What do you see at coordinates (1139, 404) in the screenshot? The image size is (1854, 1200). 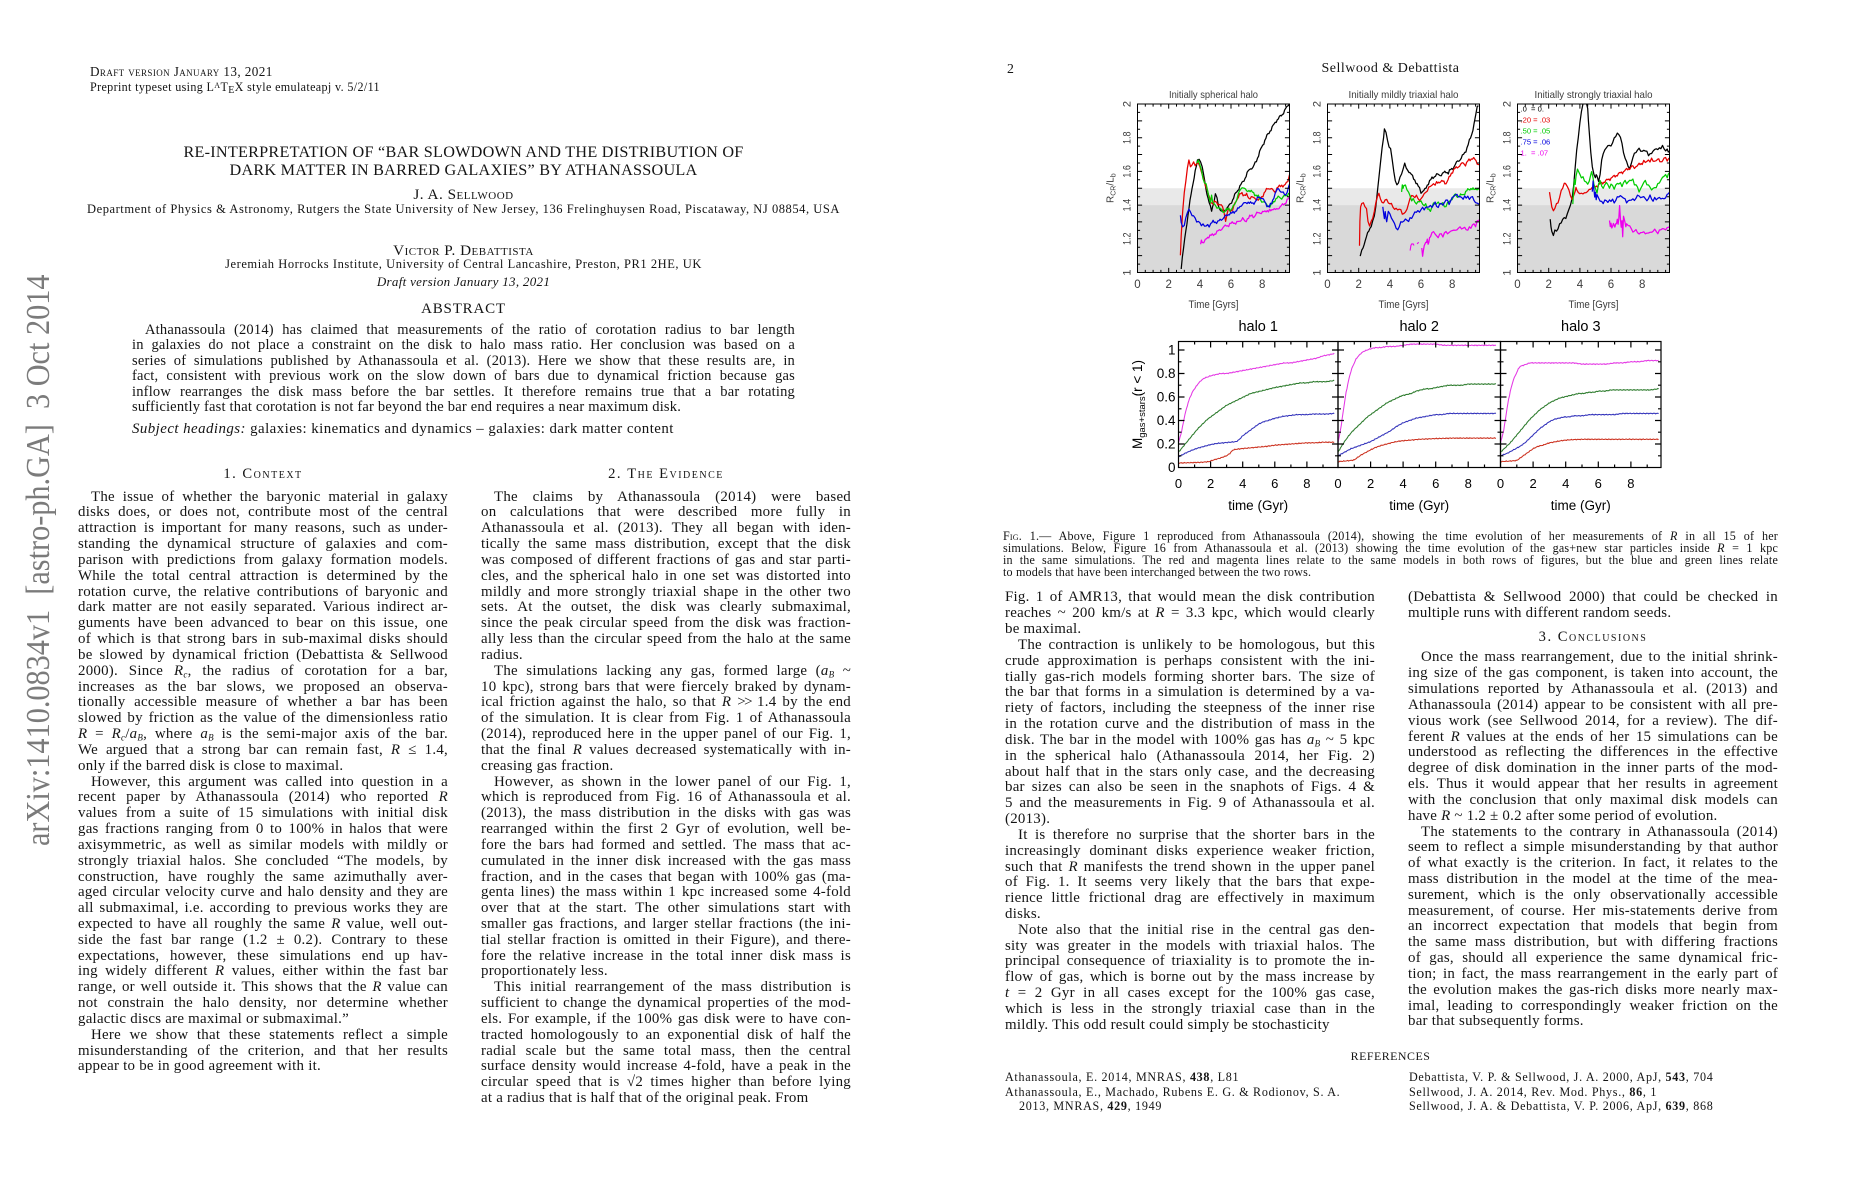 I see `svg-text: Mgas+stars(r < 1)` at bounding box center [1139, 404].